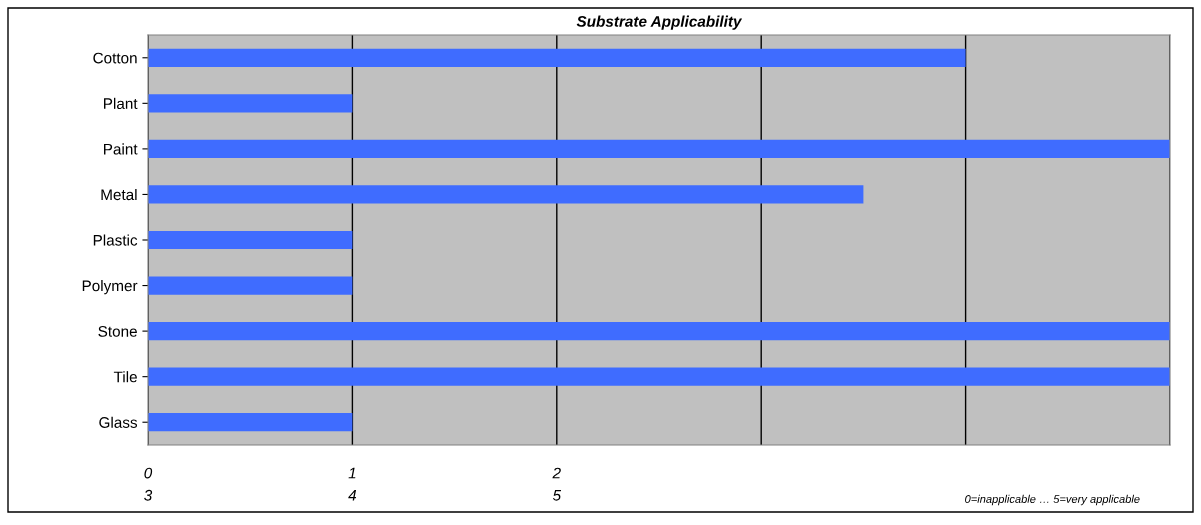 The image size is (1201, 525). I want to click on y-tick-label: Polymer, so click(110, 287).